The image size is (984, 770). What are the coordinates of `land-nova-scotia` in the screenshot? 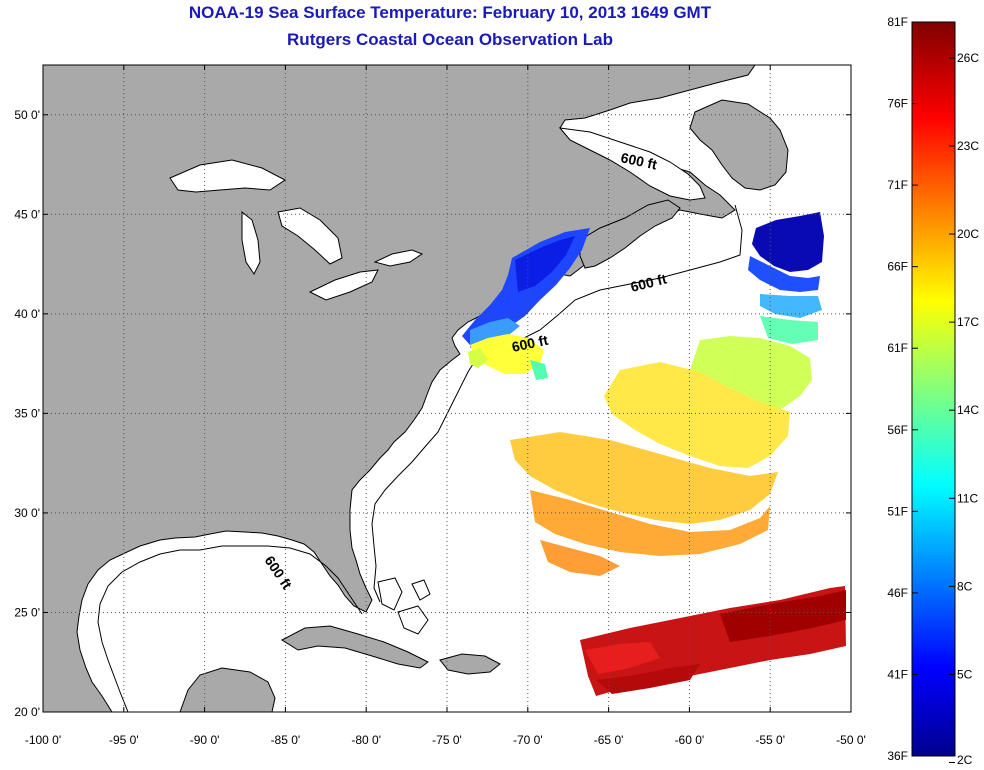 It's located at (630, 234).